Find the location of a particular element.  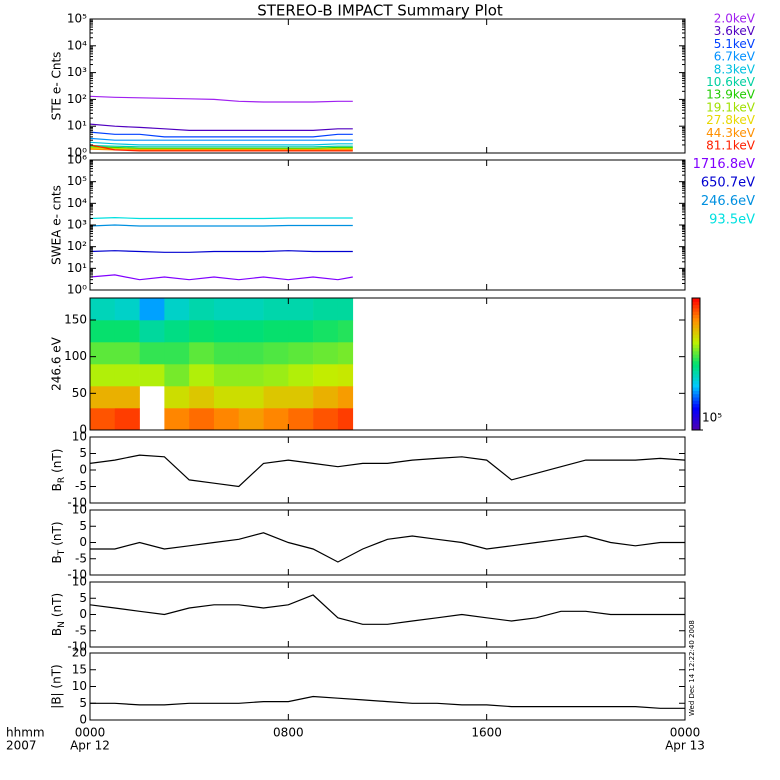

legend-entry: 246.6eV is located at coordinates (728, 201).